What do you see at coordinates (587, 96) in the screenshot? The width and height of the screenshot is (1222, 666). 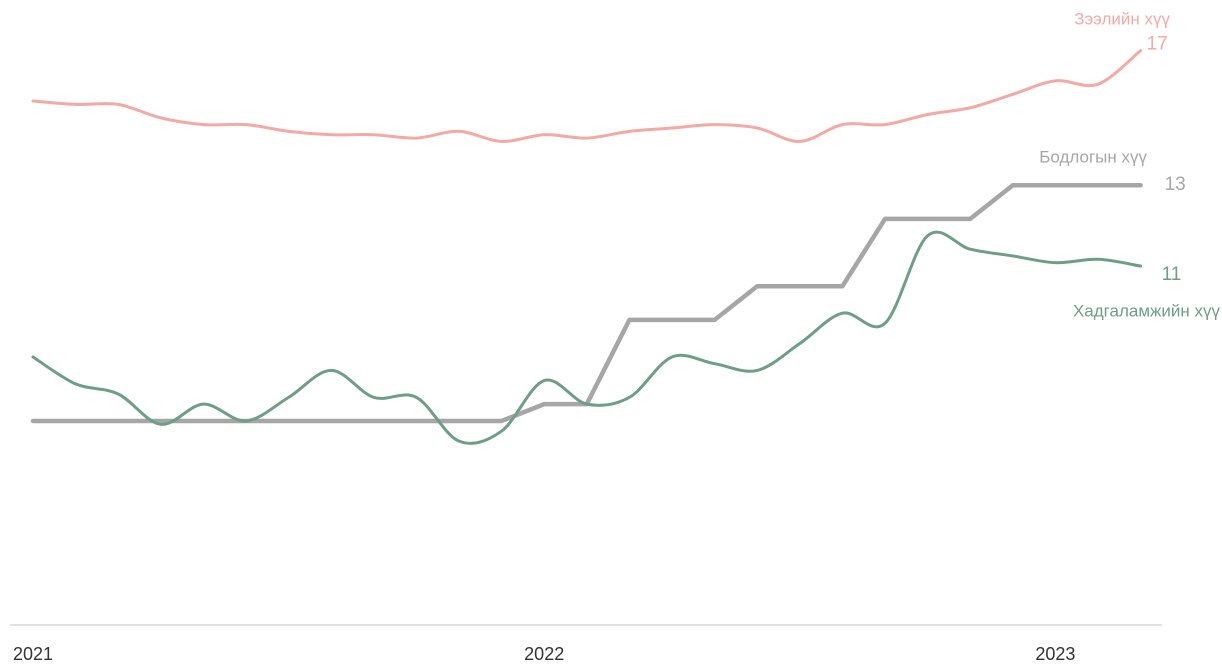 I see `series-line` at bounding box center [587, 96].